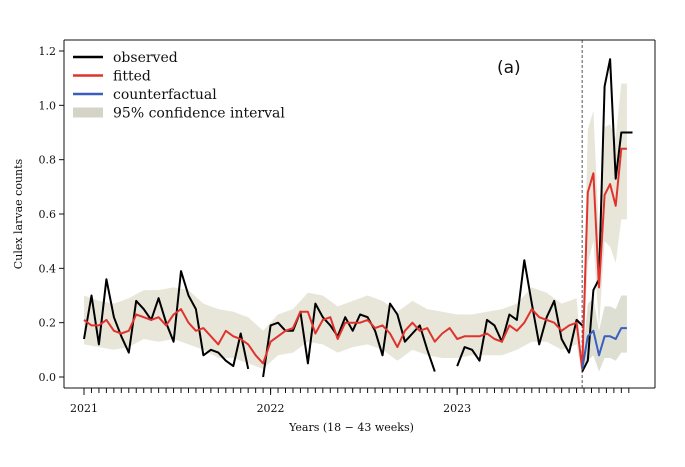 This screenshot has width=685, height=467. What do you see at coordinates (48, 51) in the screenshot?
I see `y-tick-label: 1.2` at bounding box center [48, 51].